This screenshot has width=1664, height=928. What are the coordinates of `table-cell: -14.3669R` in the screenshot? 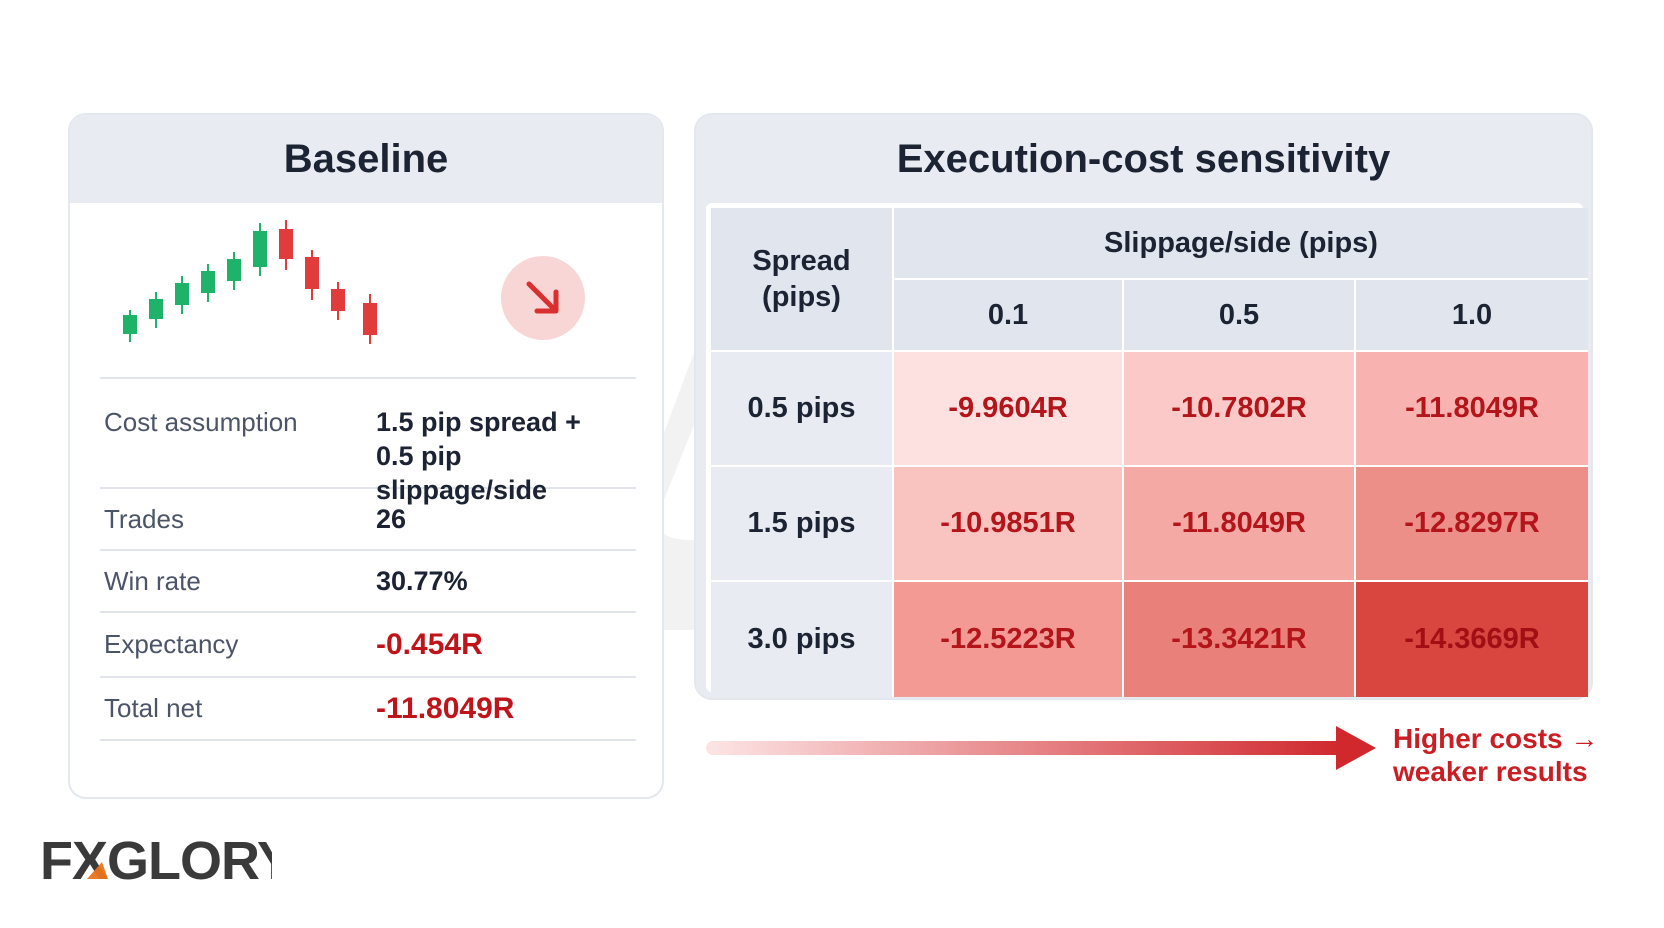 It's located at (1472, 639).